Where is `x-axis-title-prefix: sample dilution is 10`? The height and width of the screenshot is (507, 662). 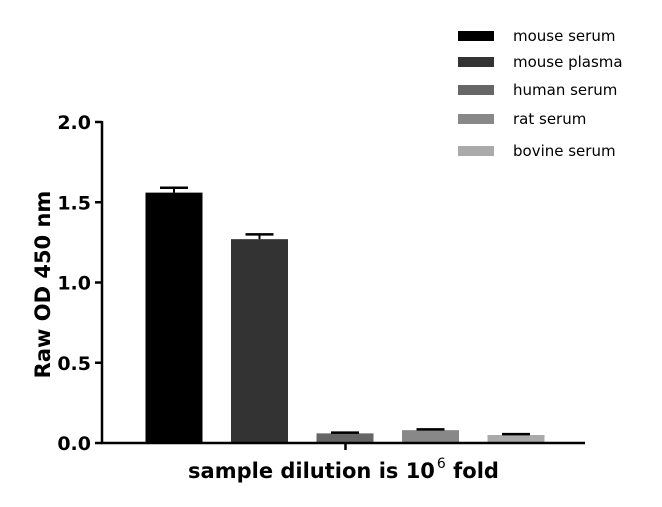
x-axis-title-prefix: sample dilution is 10 is located at coordinates (311, 471).